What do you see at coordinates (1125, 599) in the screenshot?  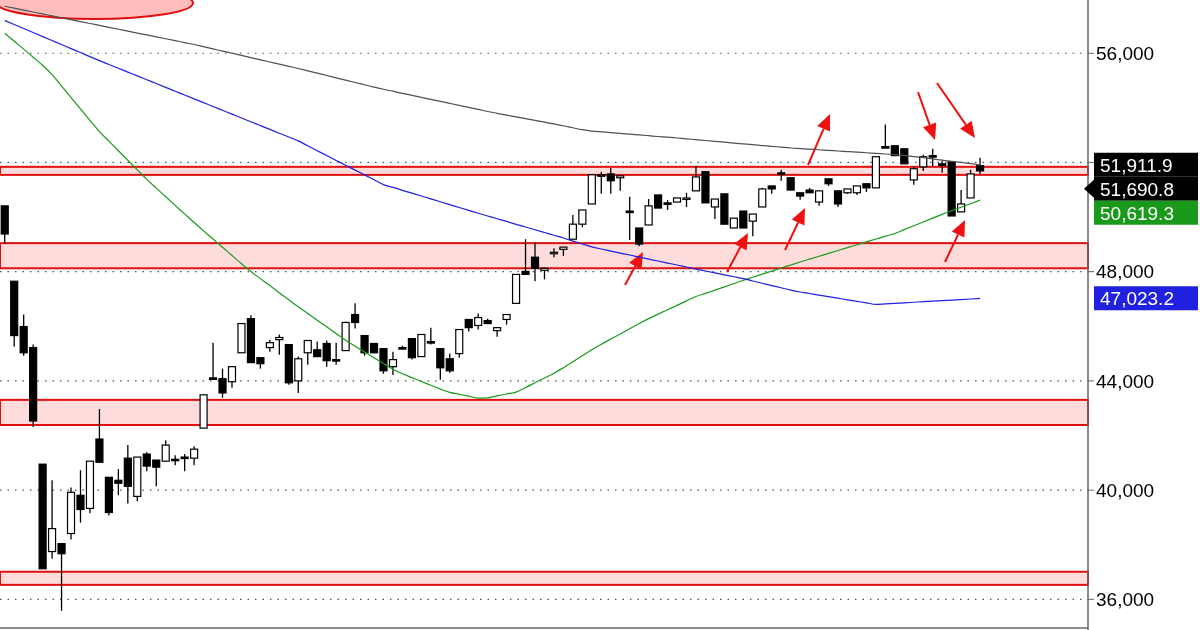 I see `y-tick-label: 36,000` at bounding box center [1125, 599].